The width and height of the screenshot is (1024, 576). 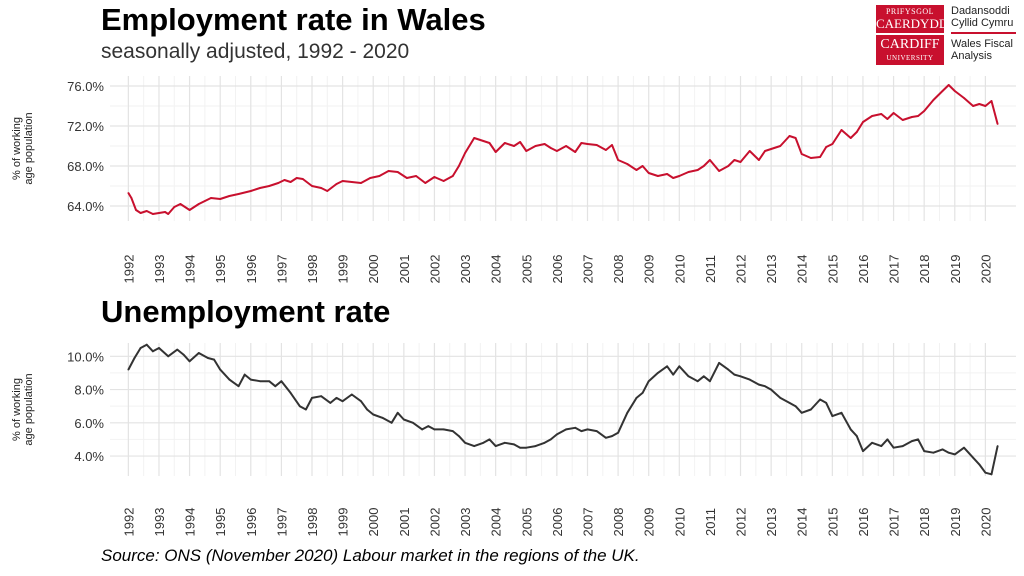 What do you see at coordinates (980, 11) in the screenshot?
I see `logo-welsh-line1: Dadansoddi` at bounding box center [980, 11].